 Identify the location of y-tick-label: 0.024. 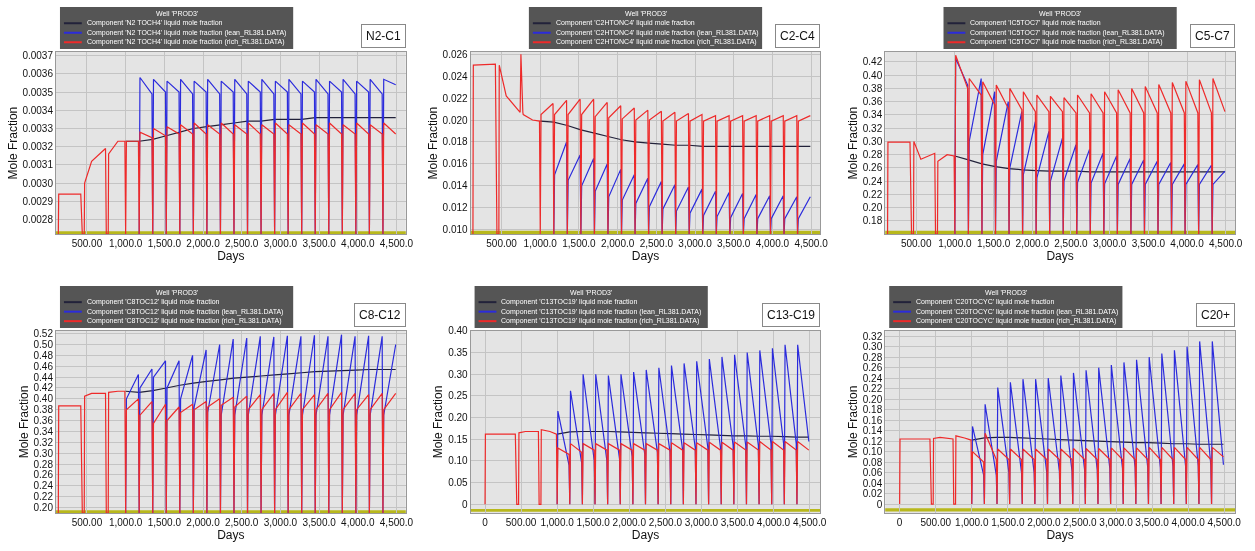
(455, 76).